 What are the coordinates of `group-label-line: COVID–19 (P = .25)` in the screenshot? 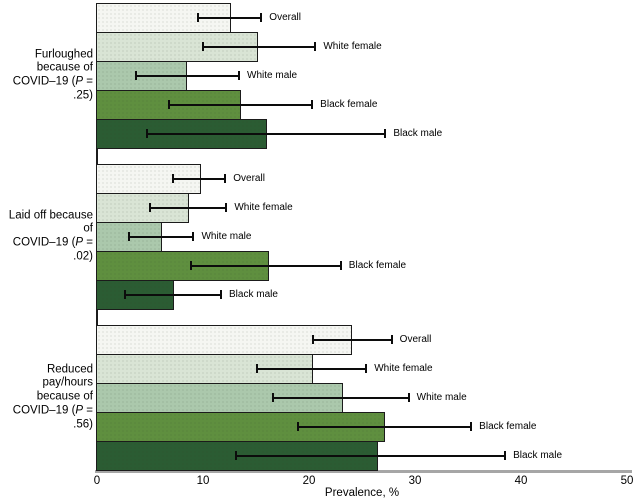 It's located at (52, 88).